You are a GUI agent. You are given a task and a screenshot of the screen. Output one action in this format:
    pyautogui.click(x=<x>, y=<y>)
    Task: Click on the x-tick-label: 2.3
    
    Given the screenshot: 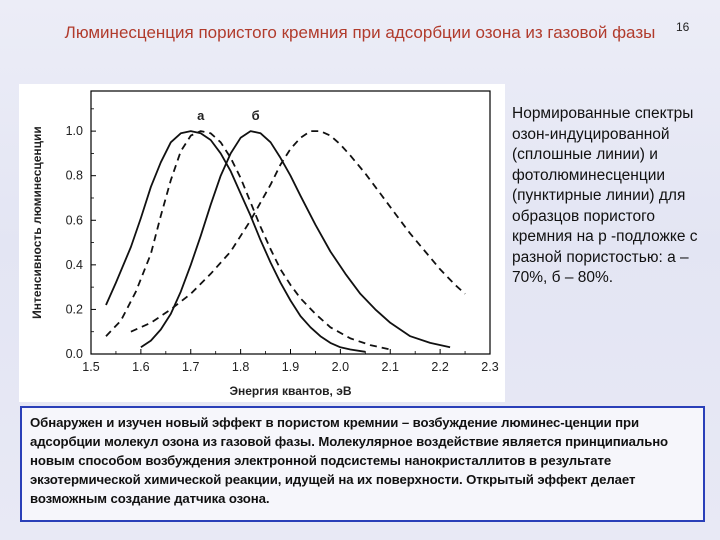 What is the action you would take?
    pyautogui.click(x=489, y=367)
    